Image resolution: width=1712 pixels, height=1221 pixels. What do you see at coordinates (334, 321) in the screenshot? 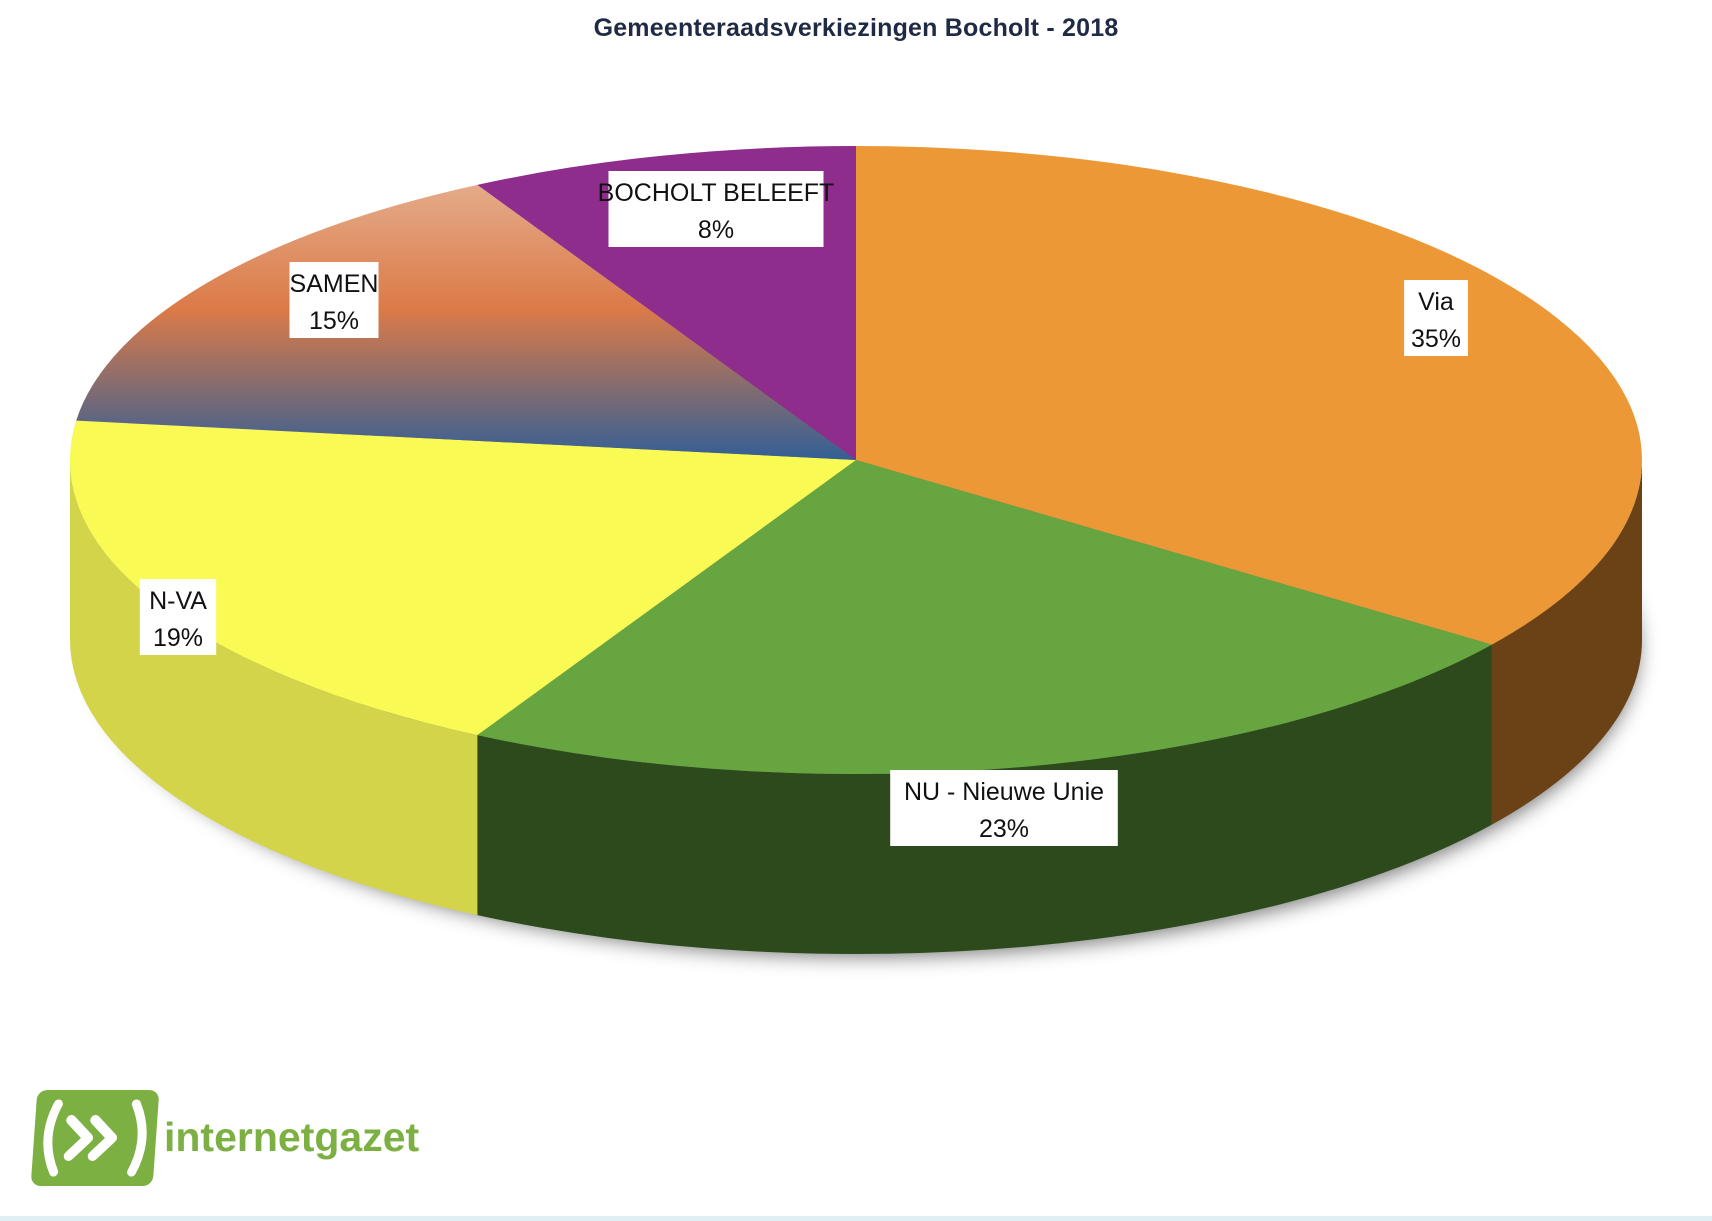
I see `slice-label-value: 15%` at bounding box center [334, 321].